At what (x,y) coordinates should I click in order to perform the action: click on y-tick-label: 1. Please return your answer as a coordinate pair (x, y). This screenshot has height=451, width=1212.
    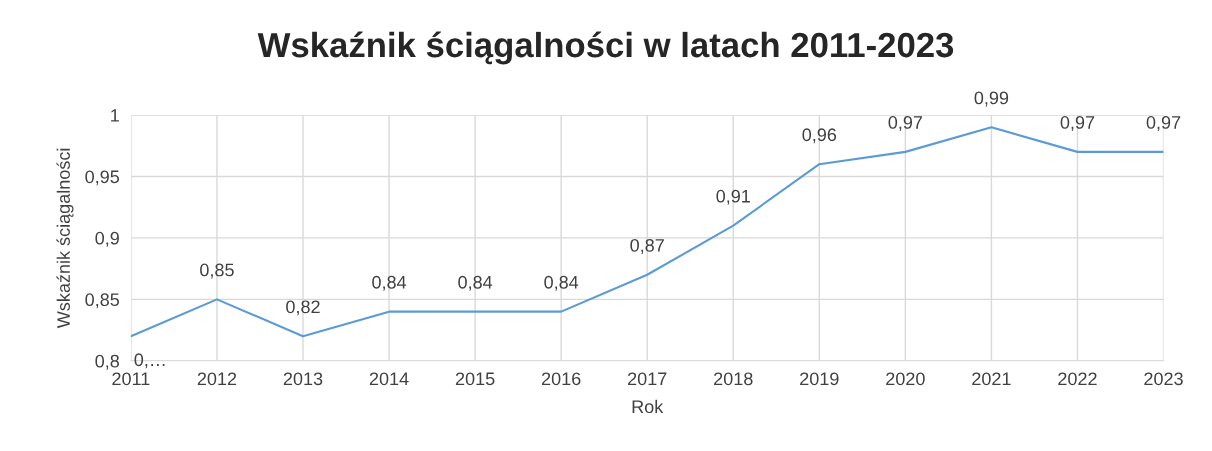
    Looking at the image, I should click on (115, 115).